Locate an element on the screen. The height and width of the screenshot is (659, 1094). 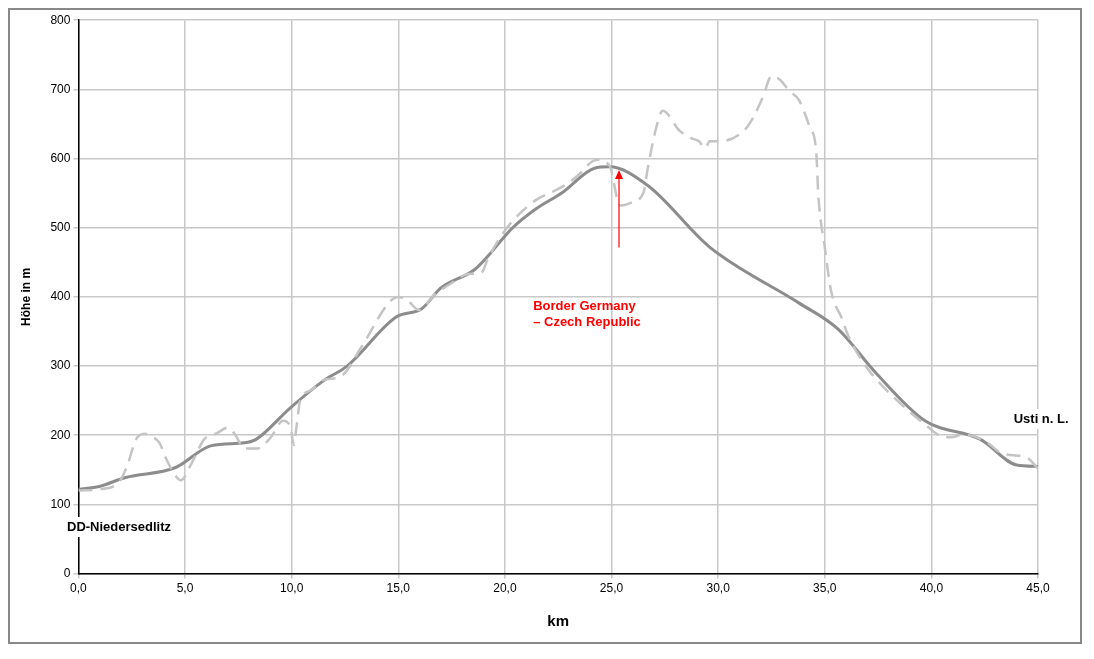
y-tick-label: 500 is located at coordinates (60, 227).